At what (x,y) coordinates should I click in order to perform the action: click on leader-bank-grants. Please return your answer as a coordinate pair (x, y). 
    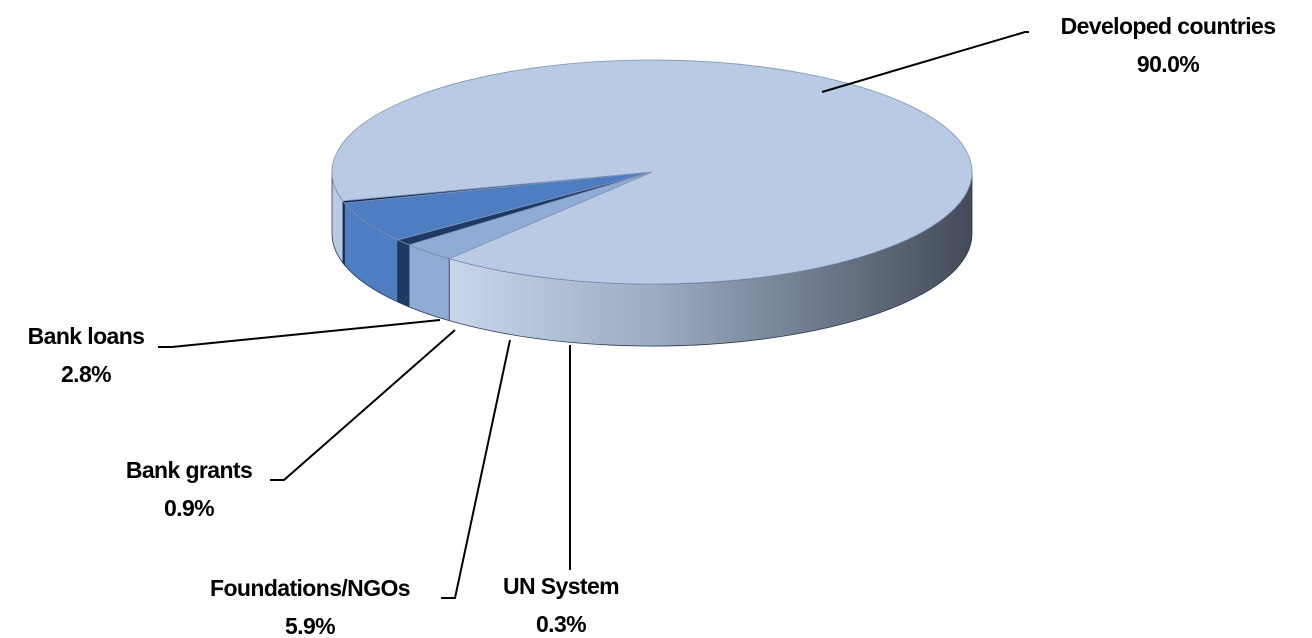
    Looking at the image, I should click on (363, 405).